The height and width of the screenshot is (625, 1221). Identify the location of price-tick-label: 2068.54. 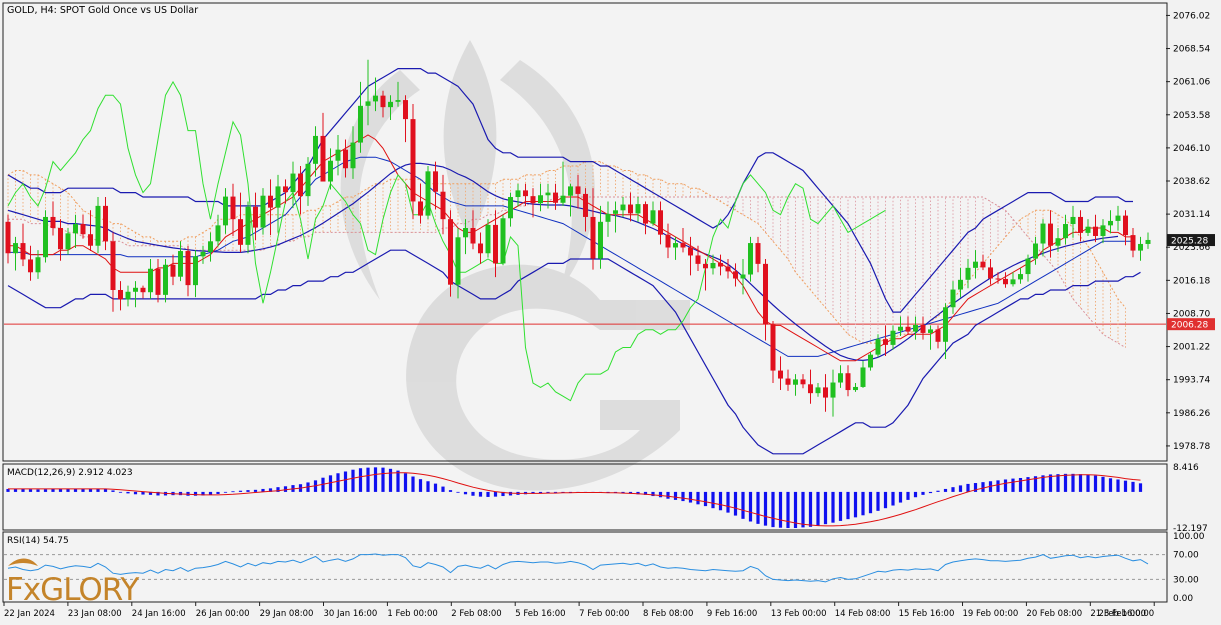
(1191, 50).